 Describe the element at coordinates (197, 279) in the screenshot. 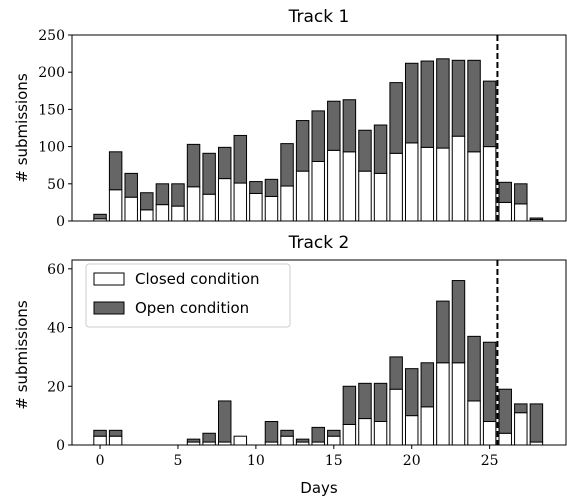

I see `legend-label-closed: Closed condition` at that location.